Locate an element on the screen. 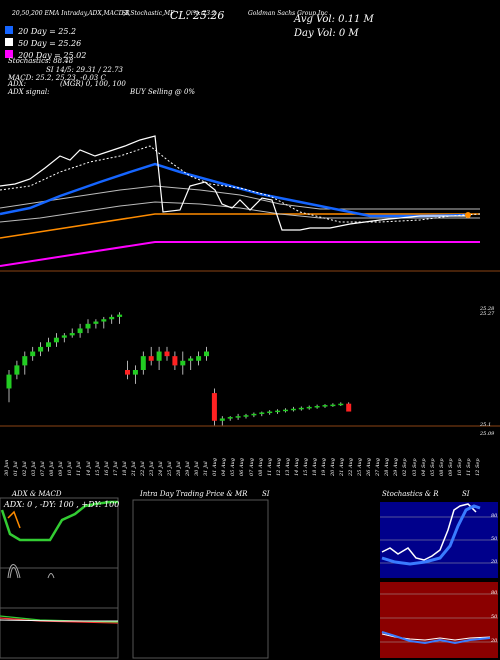 Image resolution: width=500 pixels, height=660 pixels. date-tick-label: 03 Sep is located at coordinates (414, 467).